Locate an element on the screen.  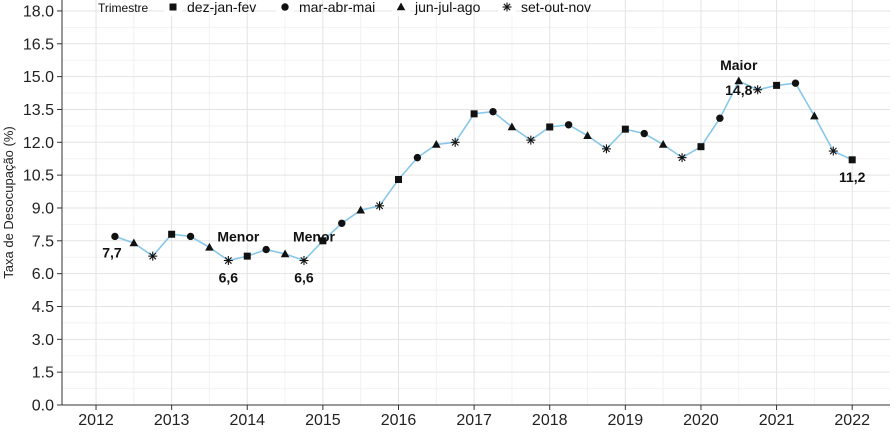
y-tick-label: 13.5 is located at coordinates (38, 110).